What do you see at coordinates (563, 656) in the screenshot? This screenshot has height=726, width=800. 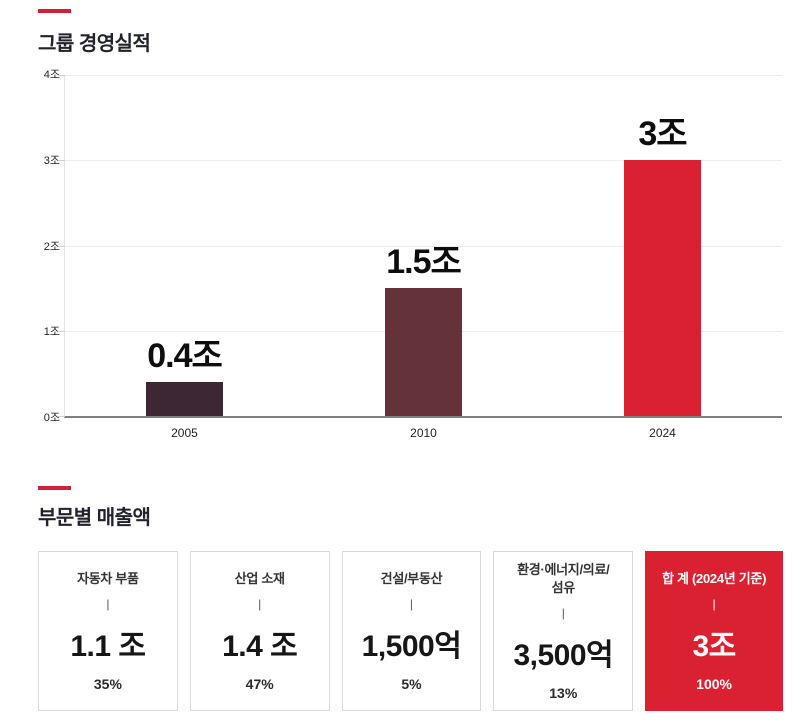 I see `card-value: 3,500억` at bounding box center [563, 656].